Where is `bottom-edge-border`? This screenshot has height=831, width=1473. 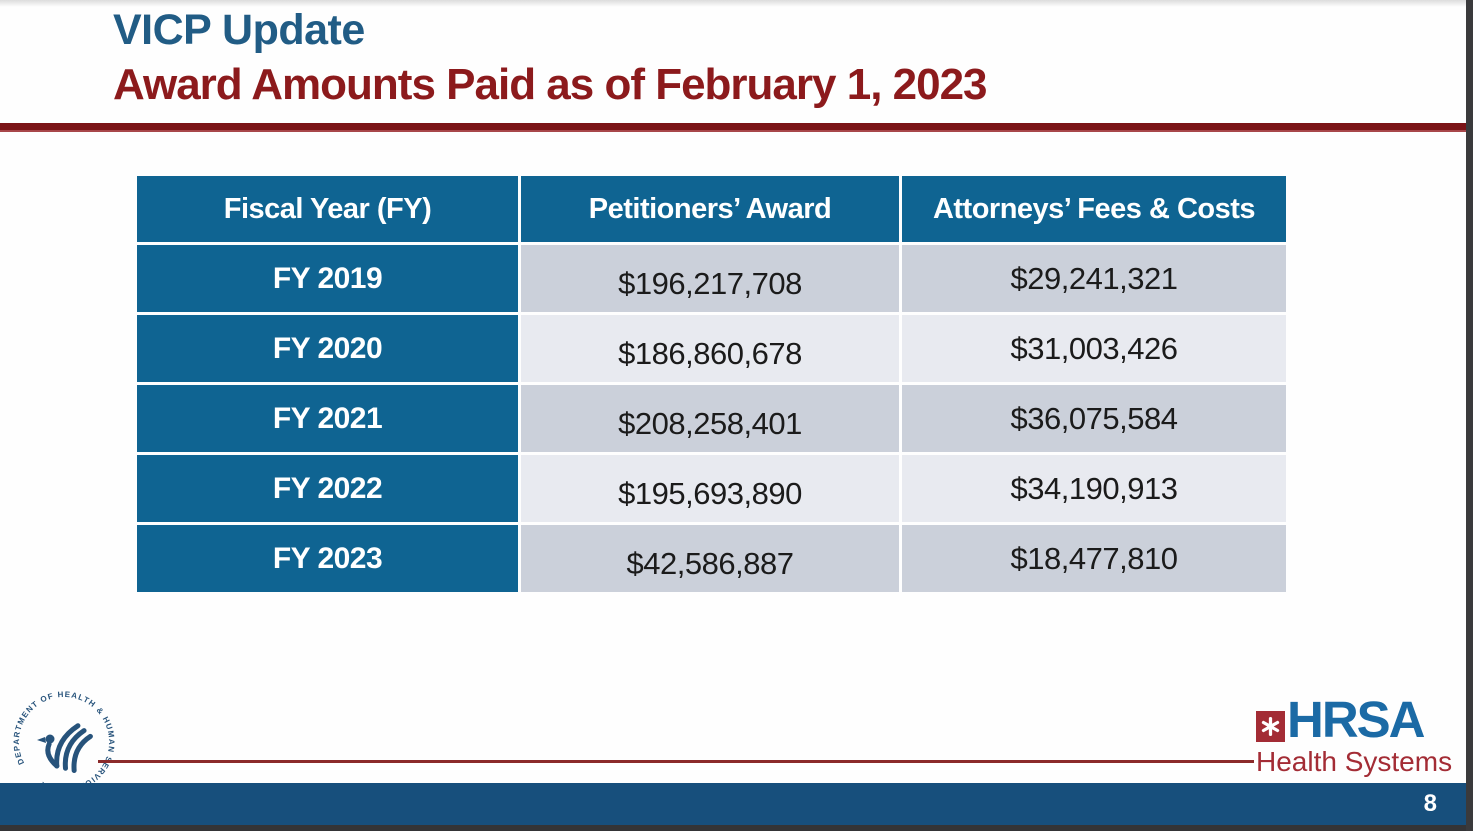 bottom-edge-border is located at coordinates (736, 828).